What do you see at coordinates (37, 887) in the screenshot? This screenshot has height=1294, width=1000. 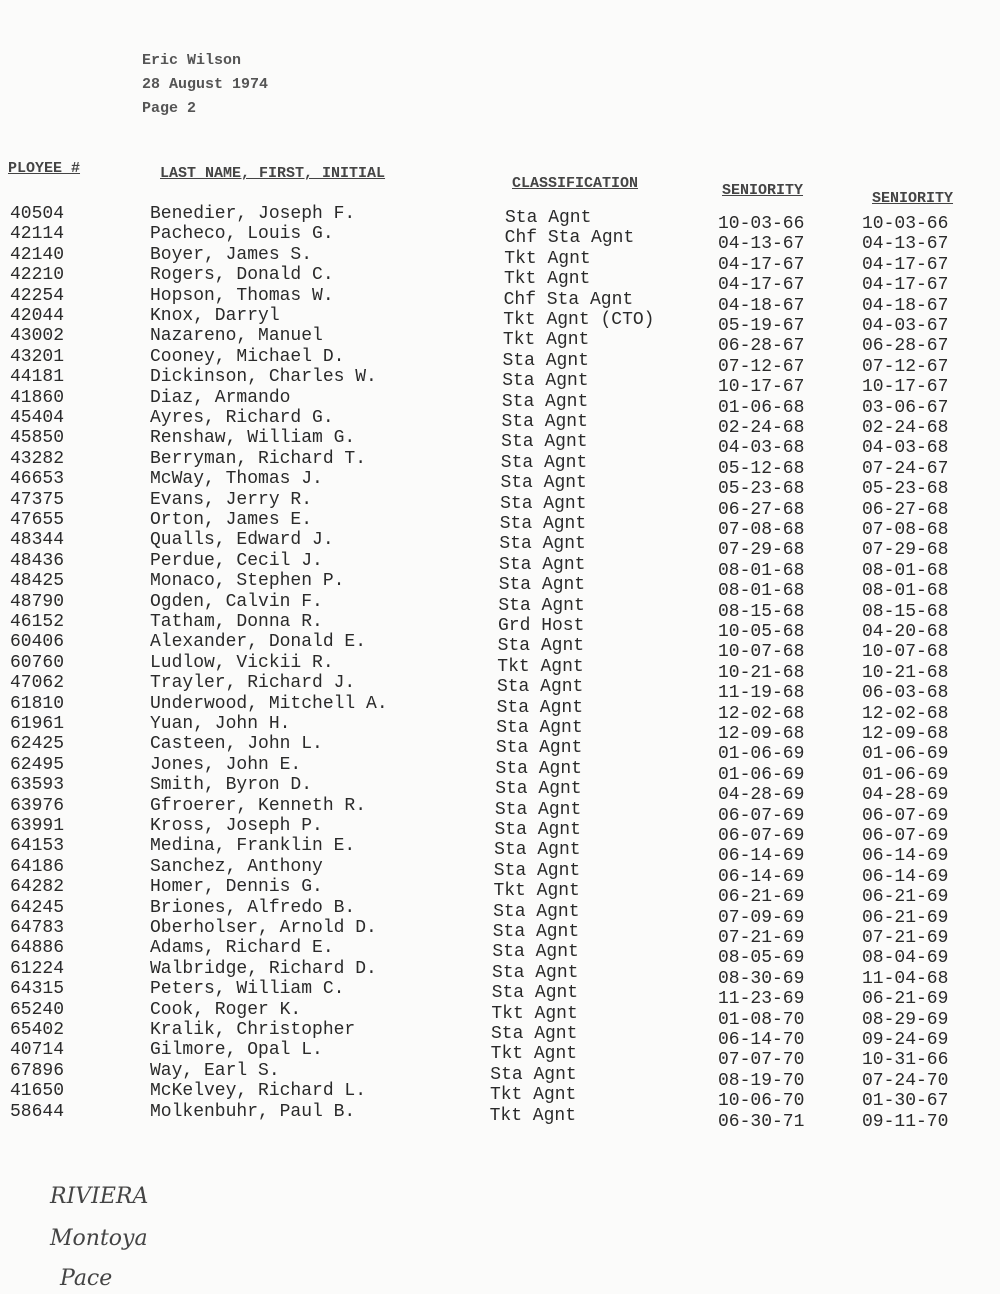 I see `employee-number: 64282` at bounding box center [37, 887].